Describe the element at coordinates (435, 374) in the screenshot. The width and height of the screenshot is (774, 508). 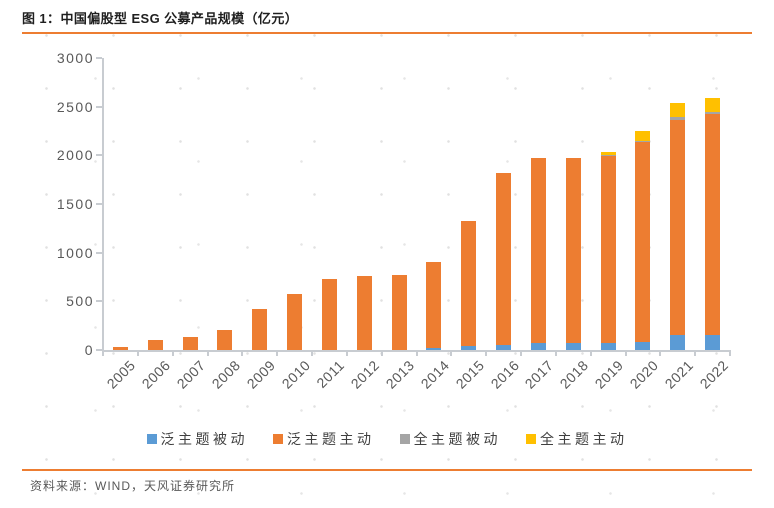
I see `x-axis-label: 2014` at that location.